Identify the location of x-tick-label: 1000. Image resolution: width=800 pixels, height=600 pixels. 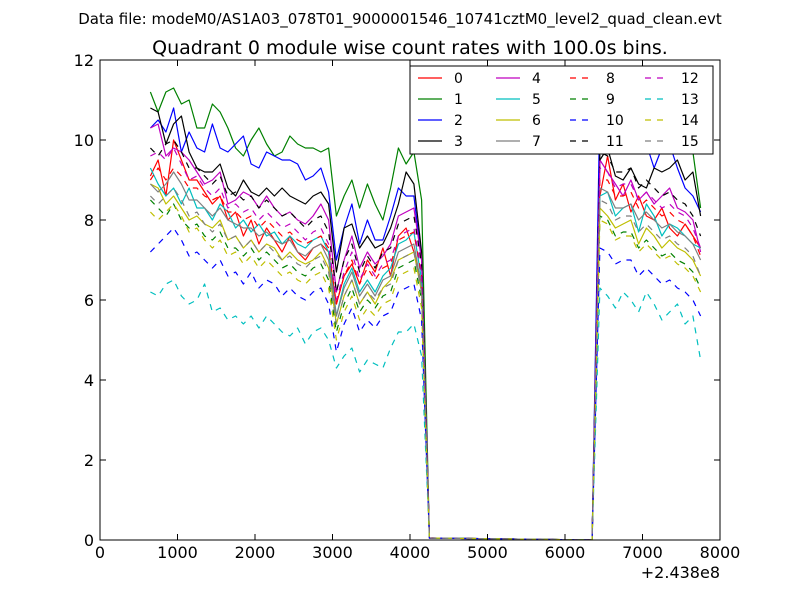
(177, 552).